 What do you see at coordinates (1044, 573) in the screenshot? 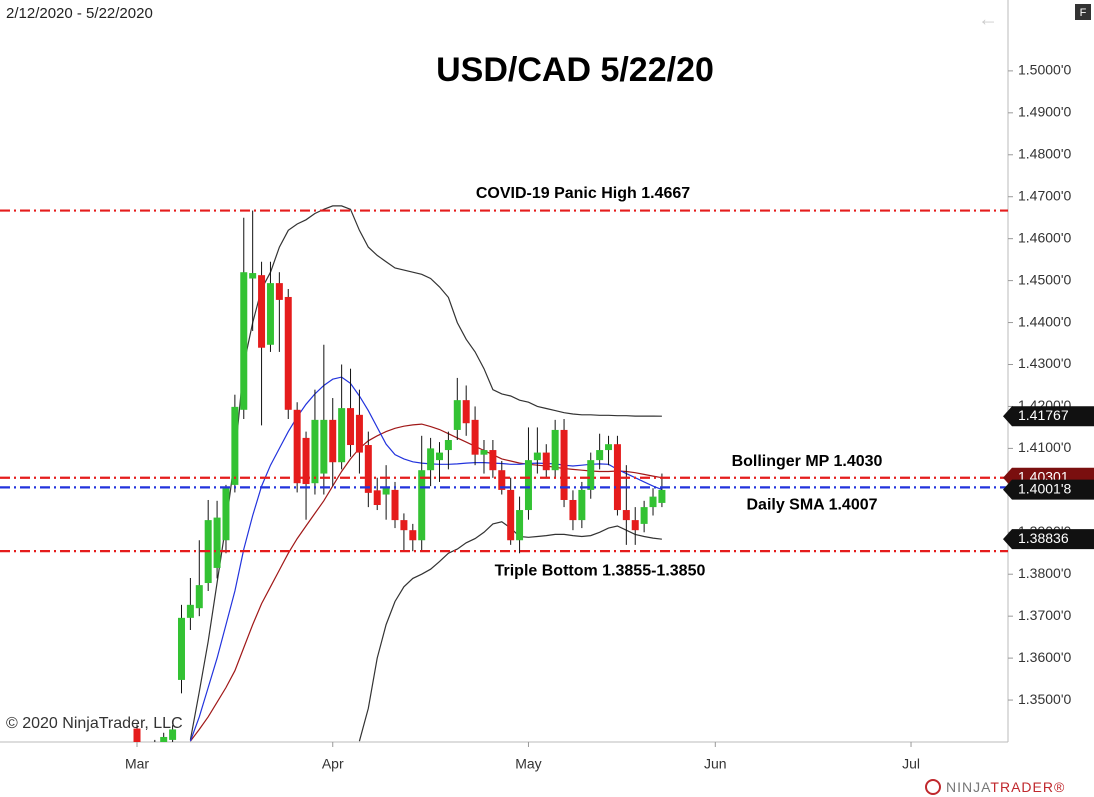
I see `y-tick-label: 1.3800'0` at bounding box center [1044, 573].